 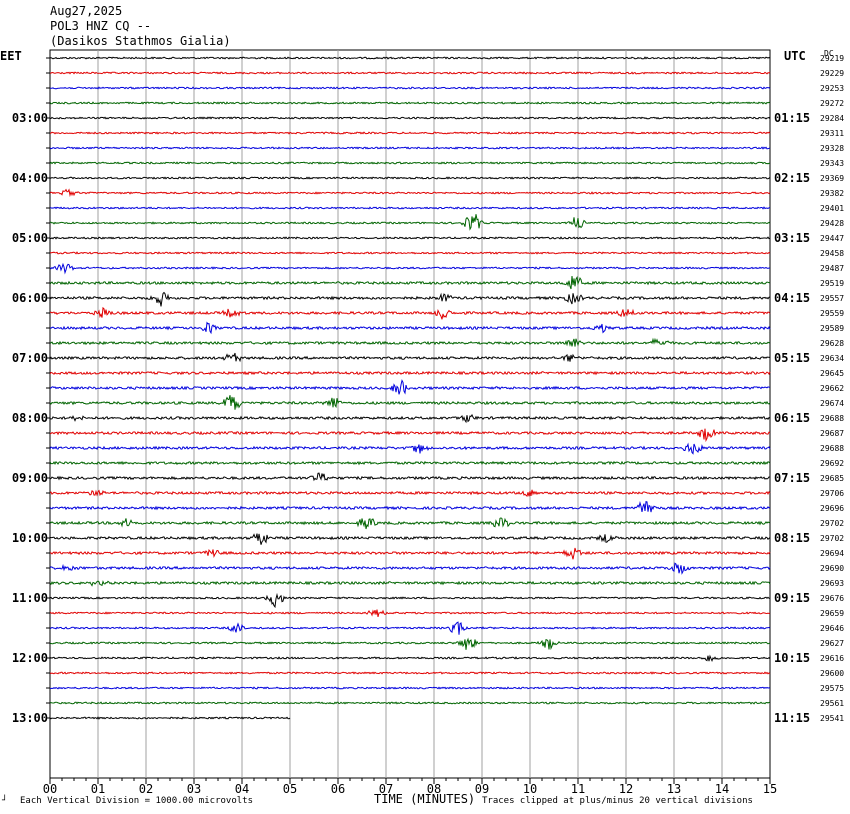 I want to click on dc-offset-label: 29616, so click(x=832, y=658).